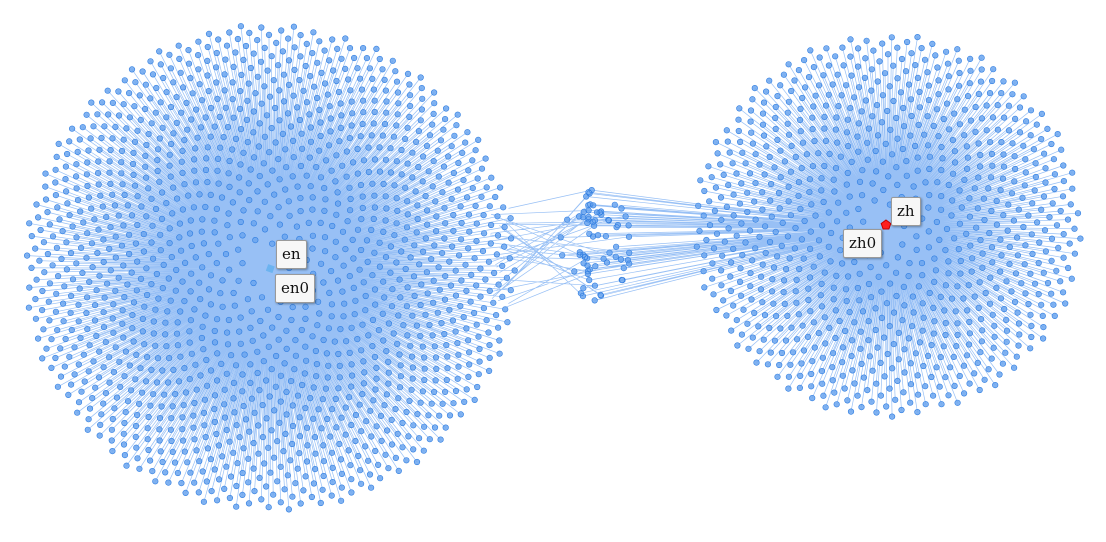 The width and height of the screenshot is (1106, 542). Describe the element at coordinates (886, 224) in the screenshot. I see `hub-node-zh` at that location.